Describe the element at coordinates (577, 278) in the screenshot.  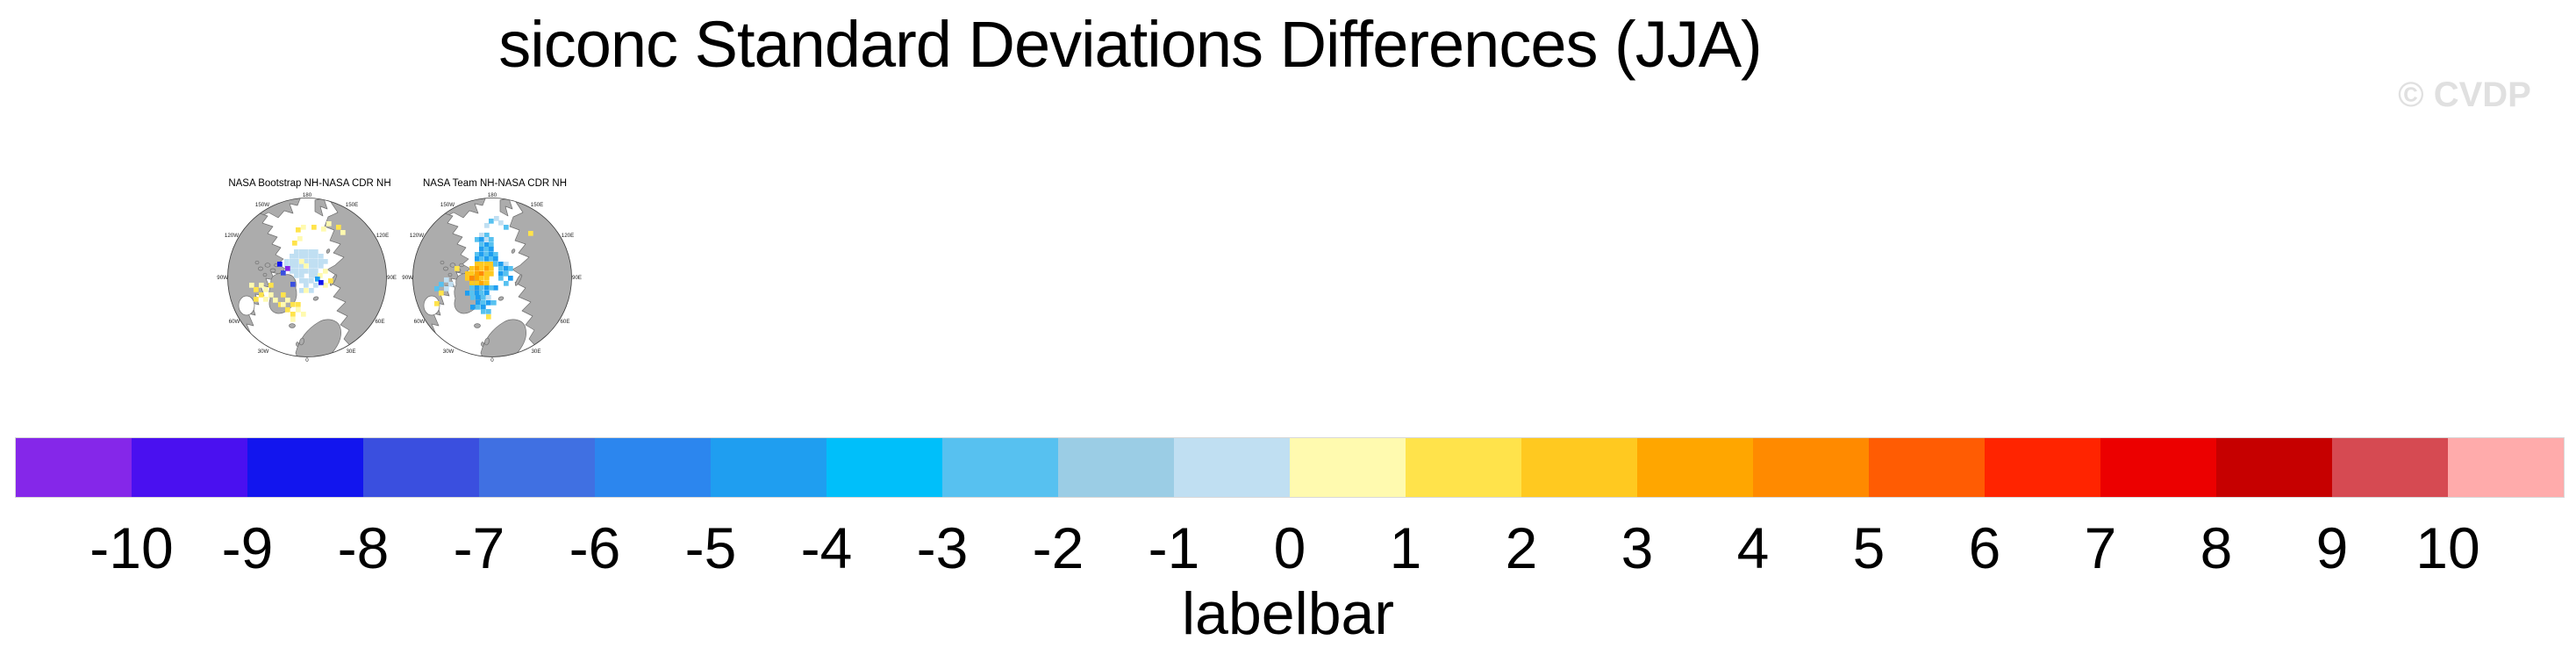
I see `longitude-label: 90E` at that location.